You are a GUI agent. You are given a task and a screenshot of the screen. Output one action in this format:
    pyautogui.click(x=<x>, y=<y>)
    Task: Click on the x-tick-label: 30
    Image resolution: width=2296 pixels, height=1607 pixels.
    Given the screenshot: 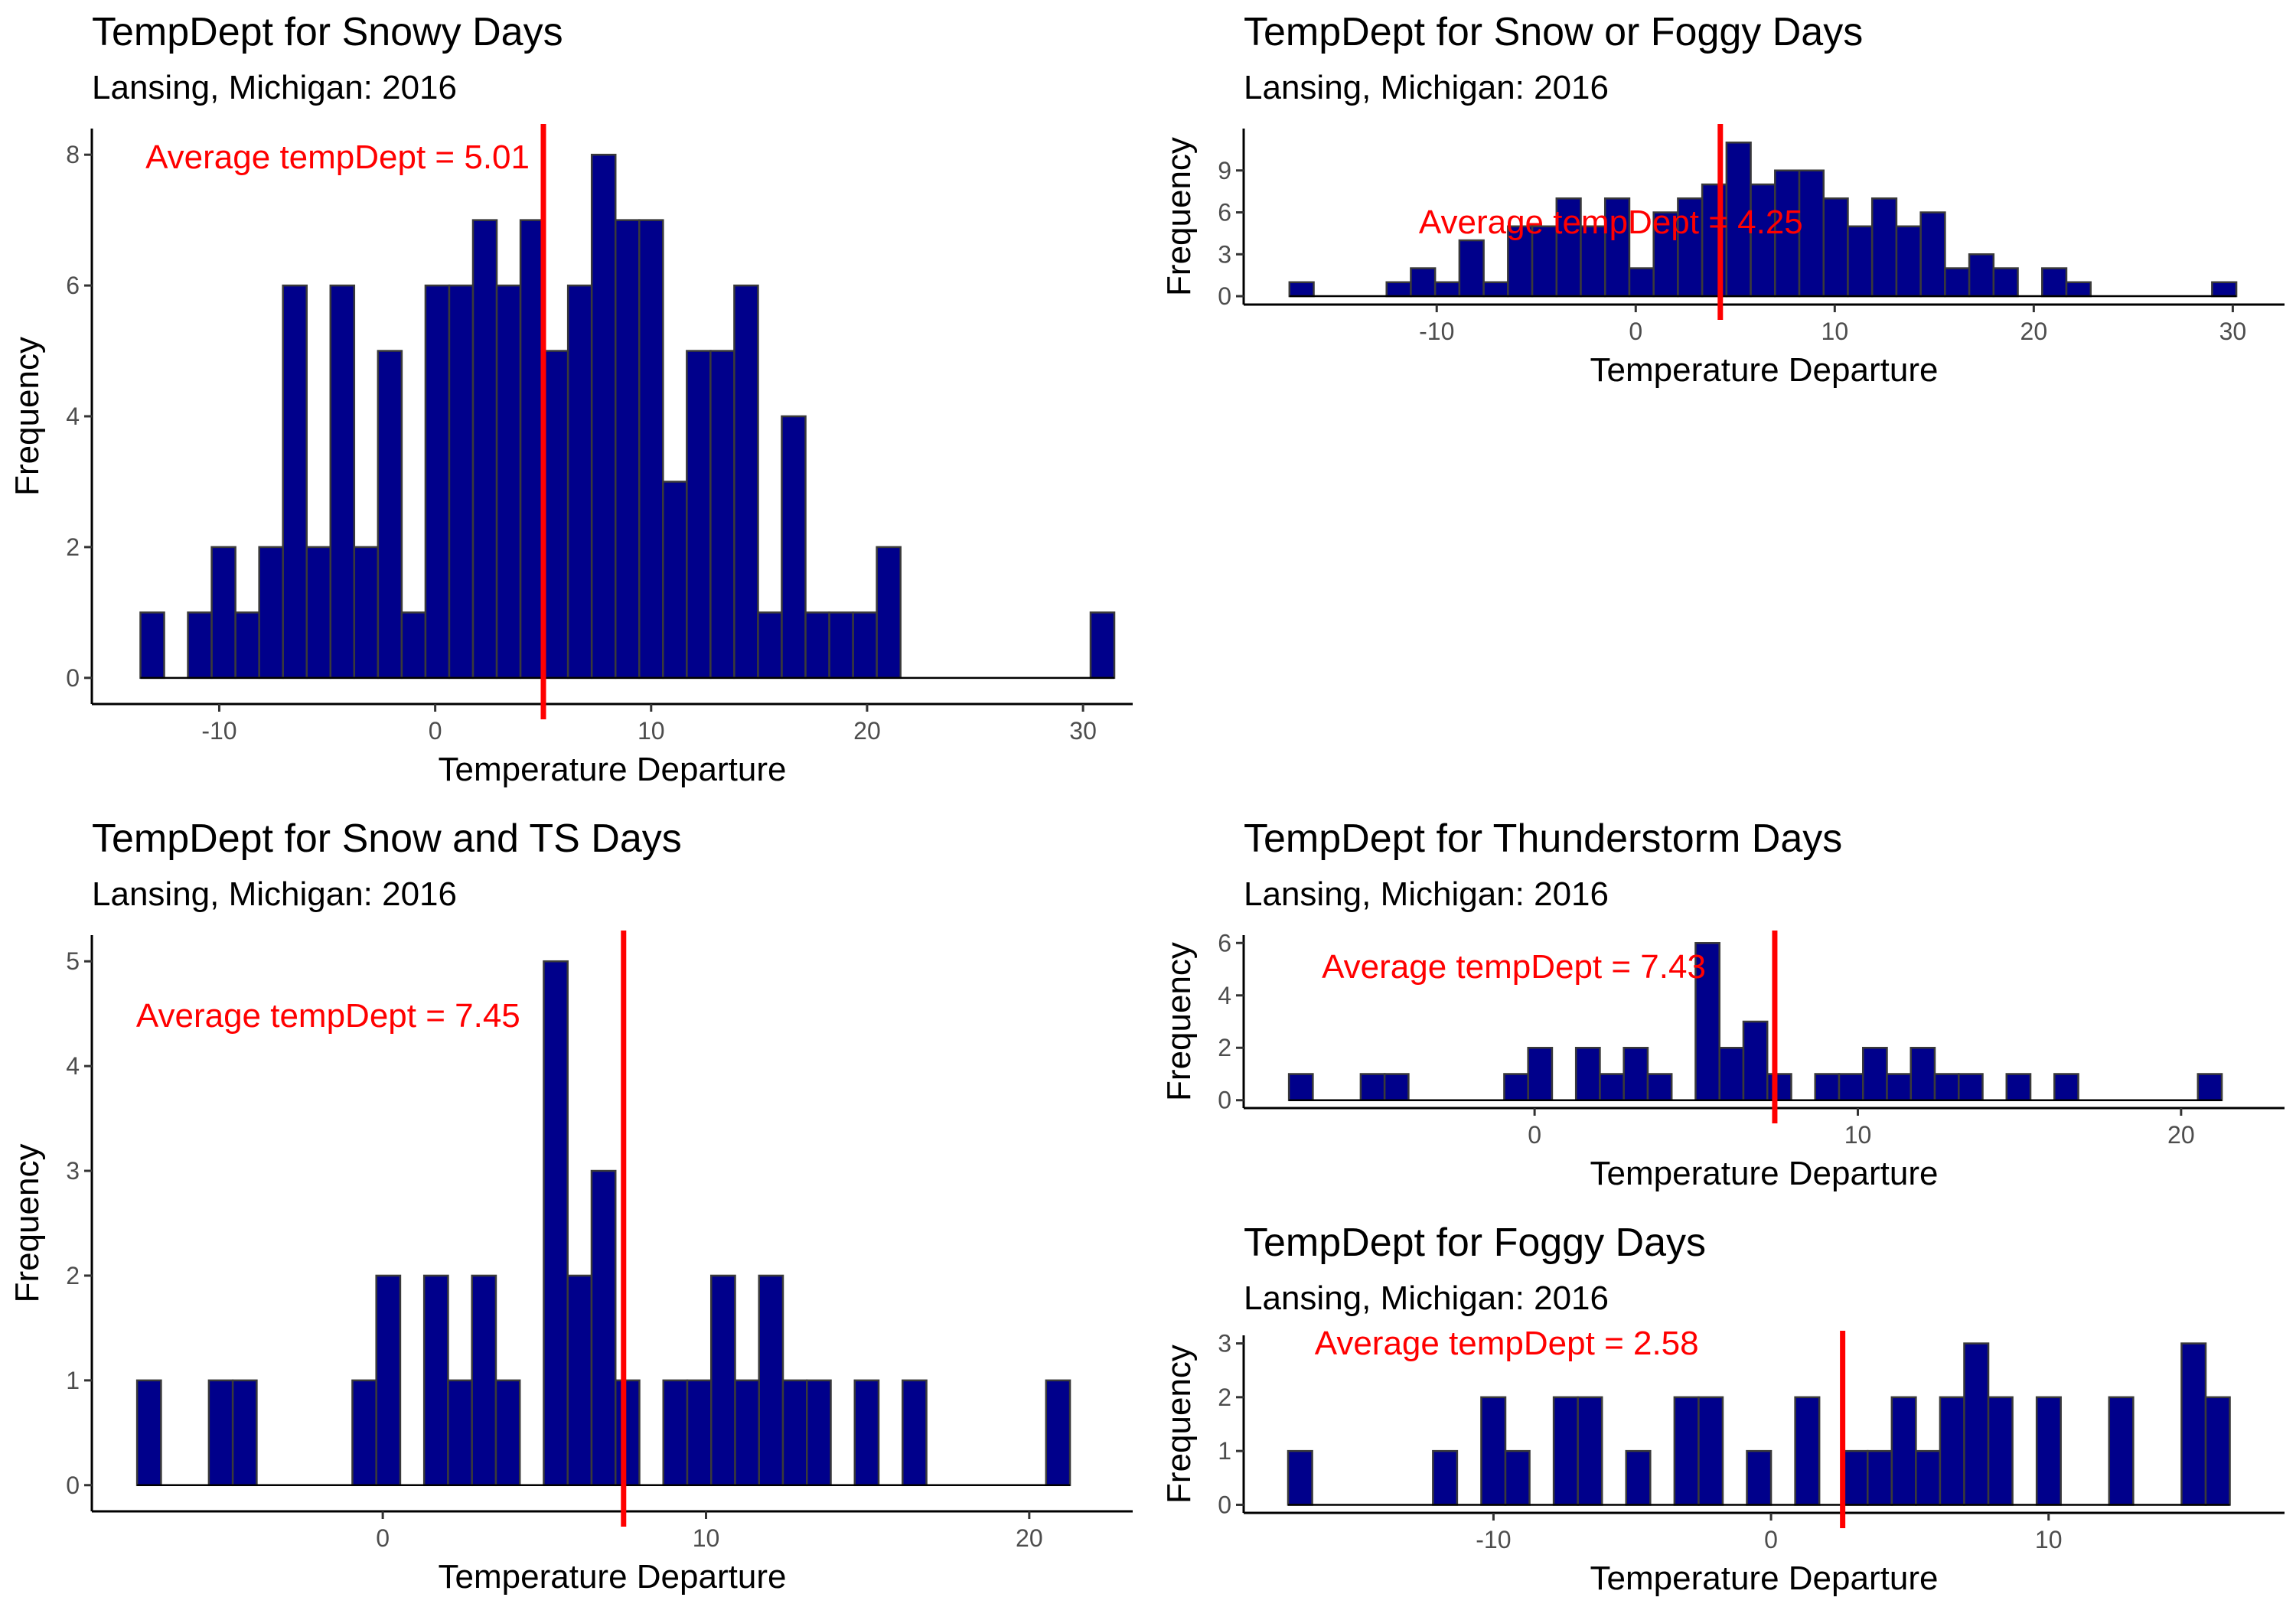 What is the action you would take?
    pyautogui.click(x=2233, y=331)
    